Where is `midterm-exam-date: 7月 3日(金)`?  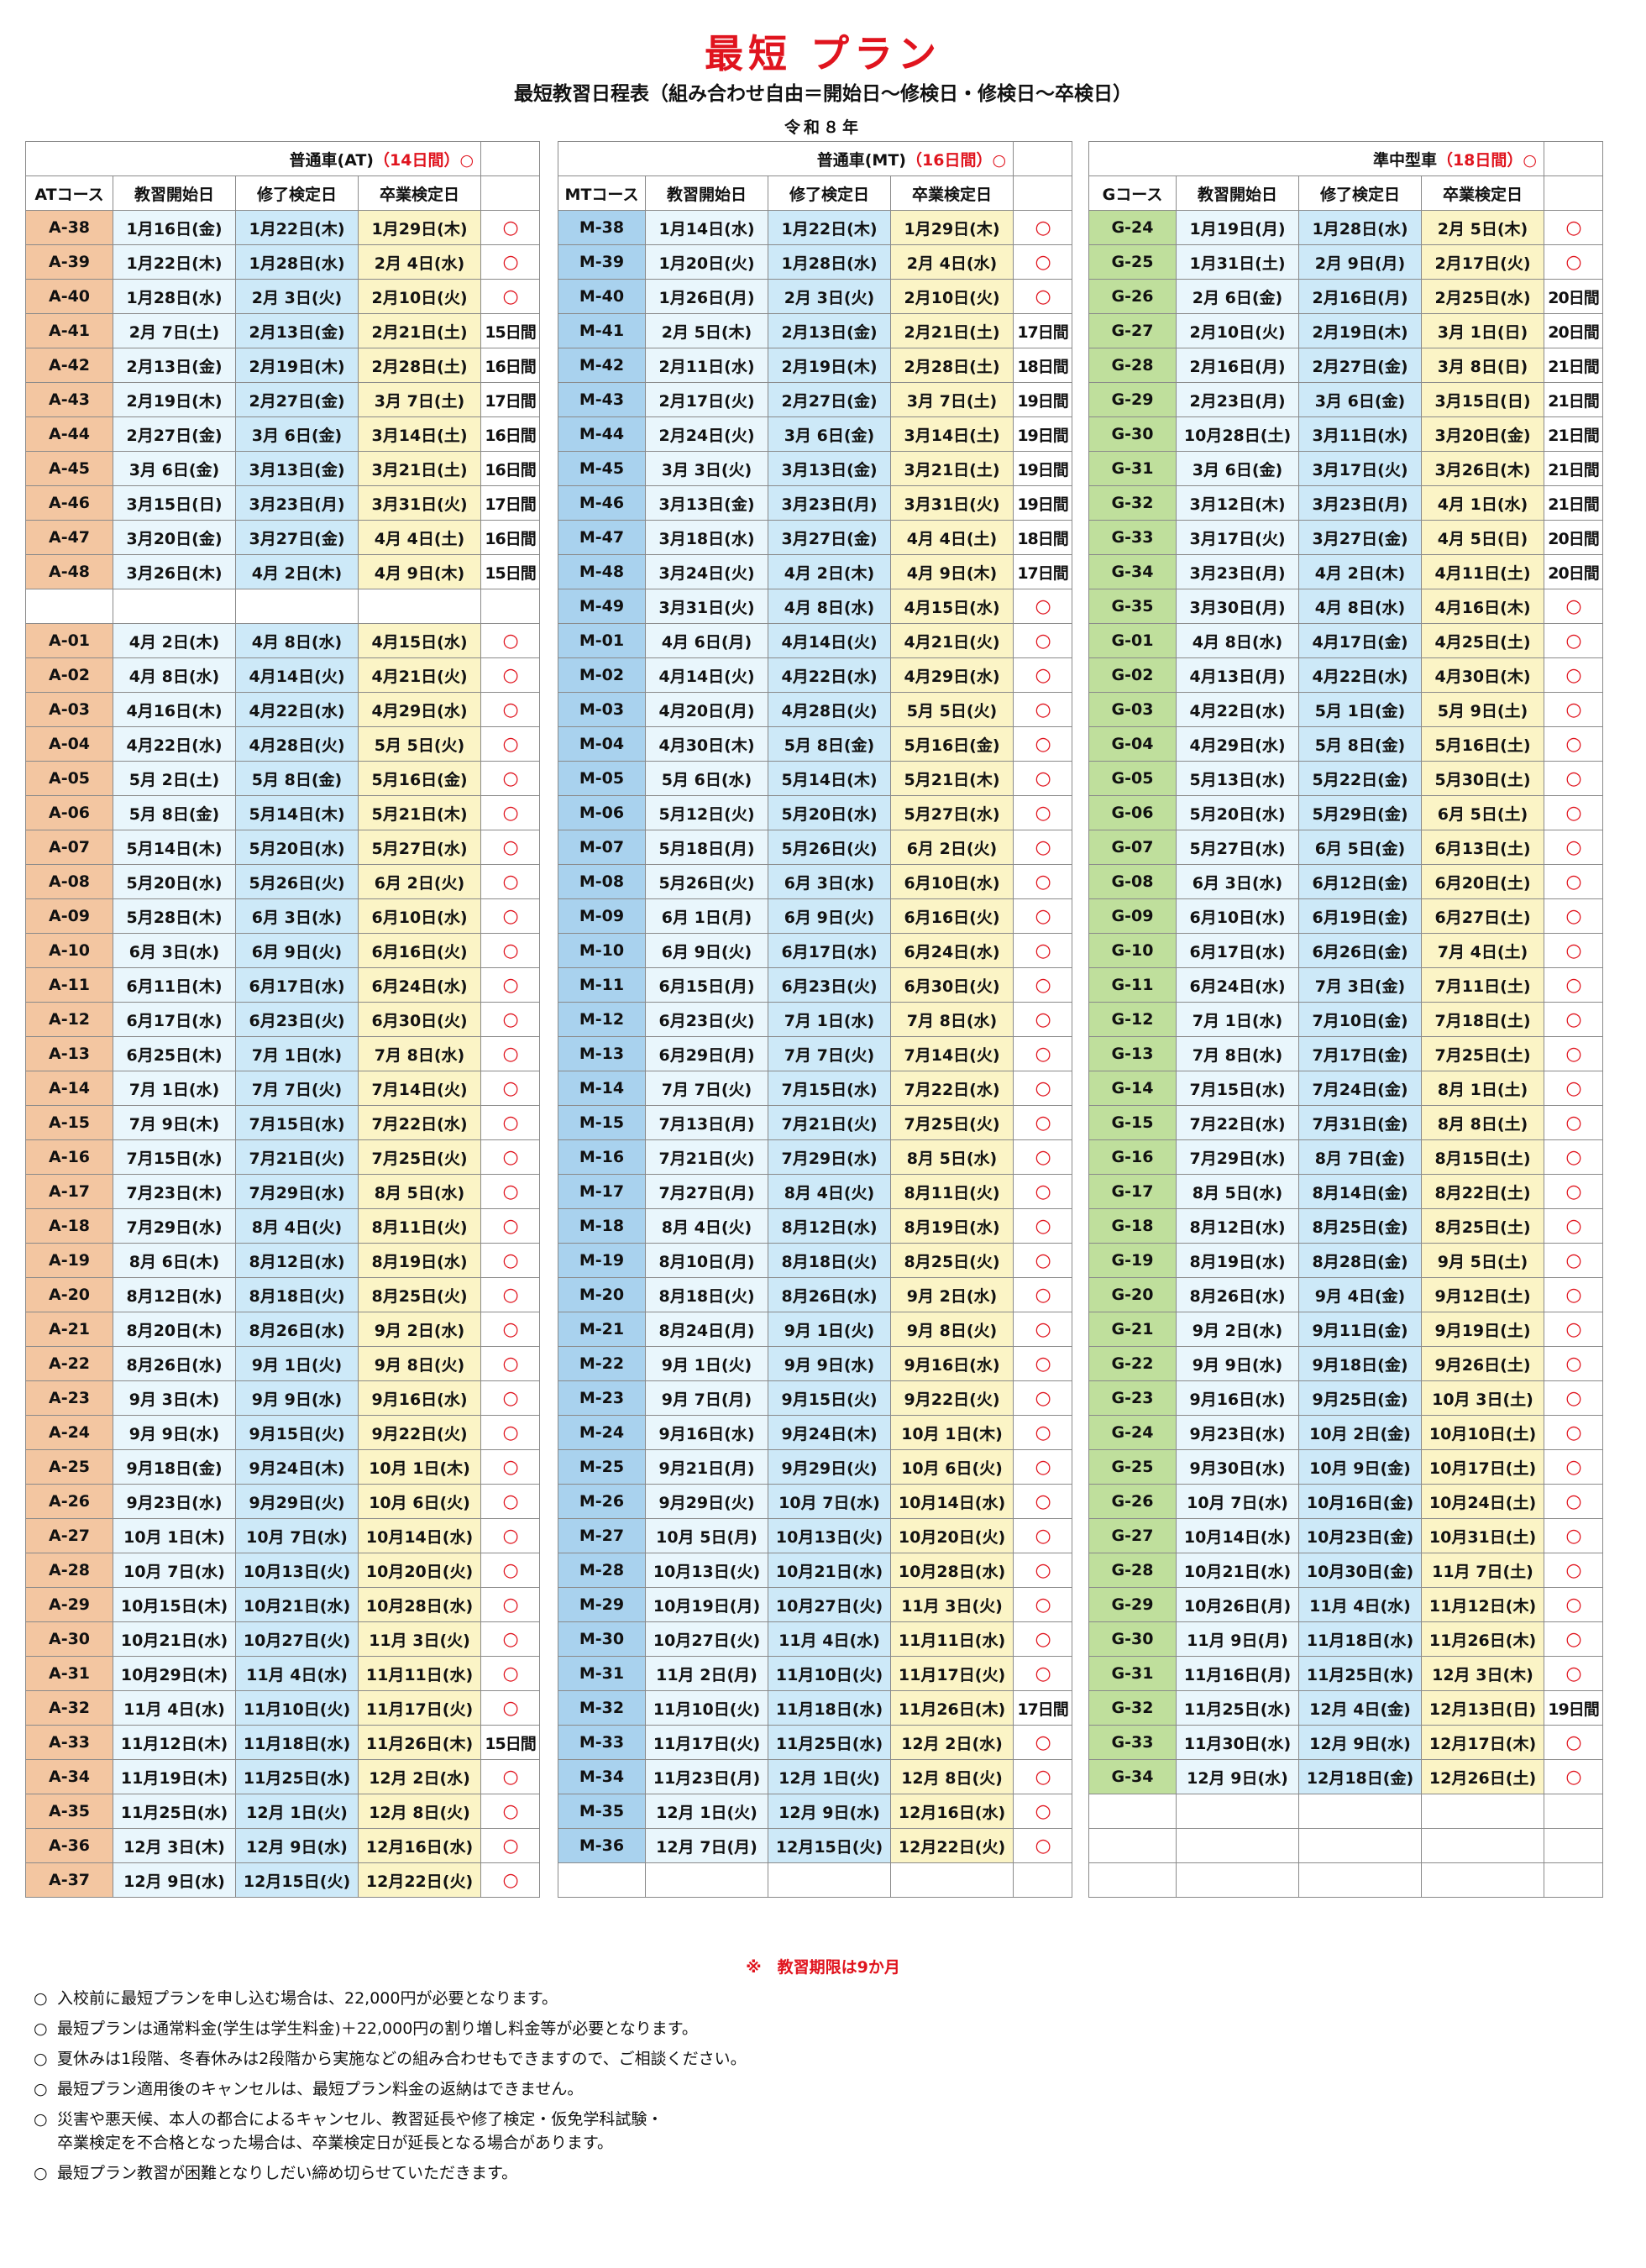
midterm-exam-date: 7月 3日(金) is located at coordinates (1360, 985).